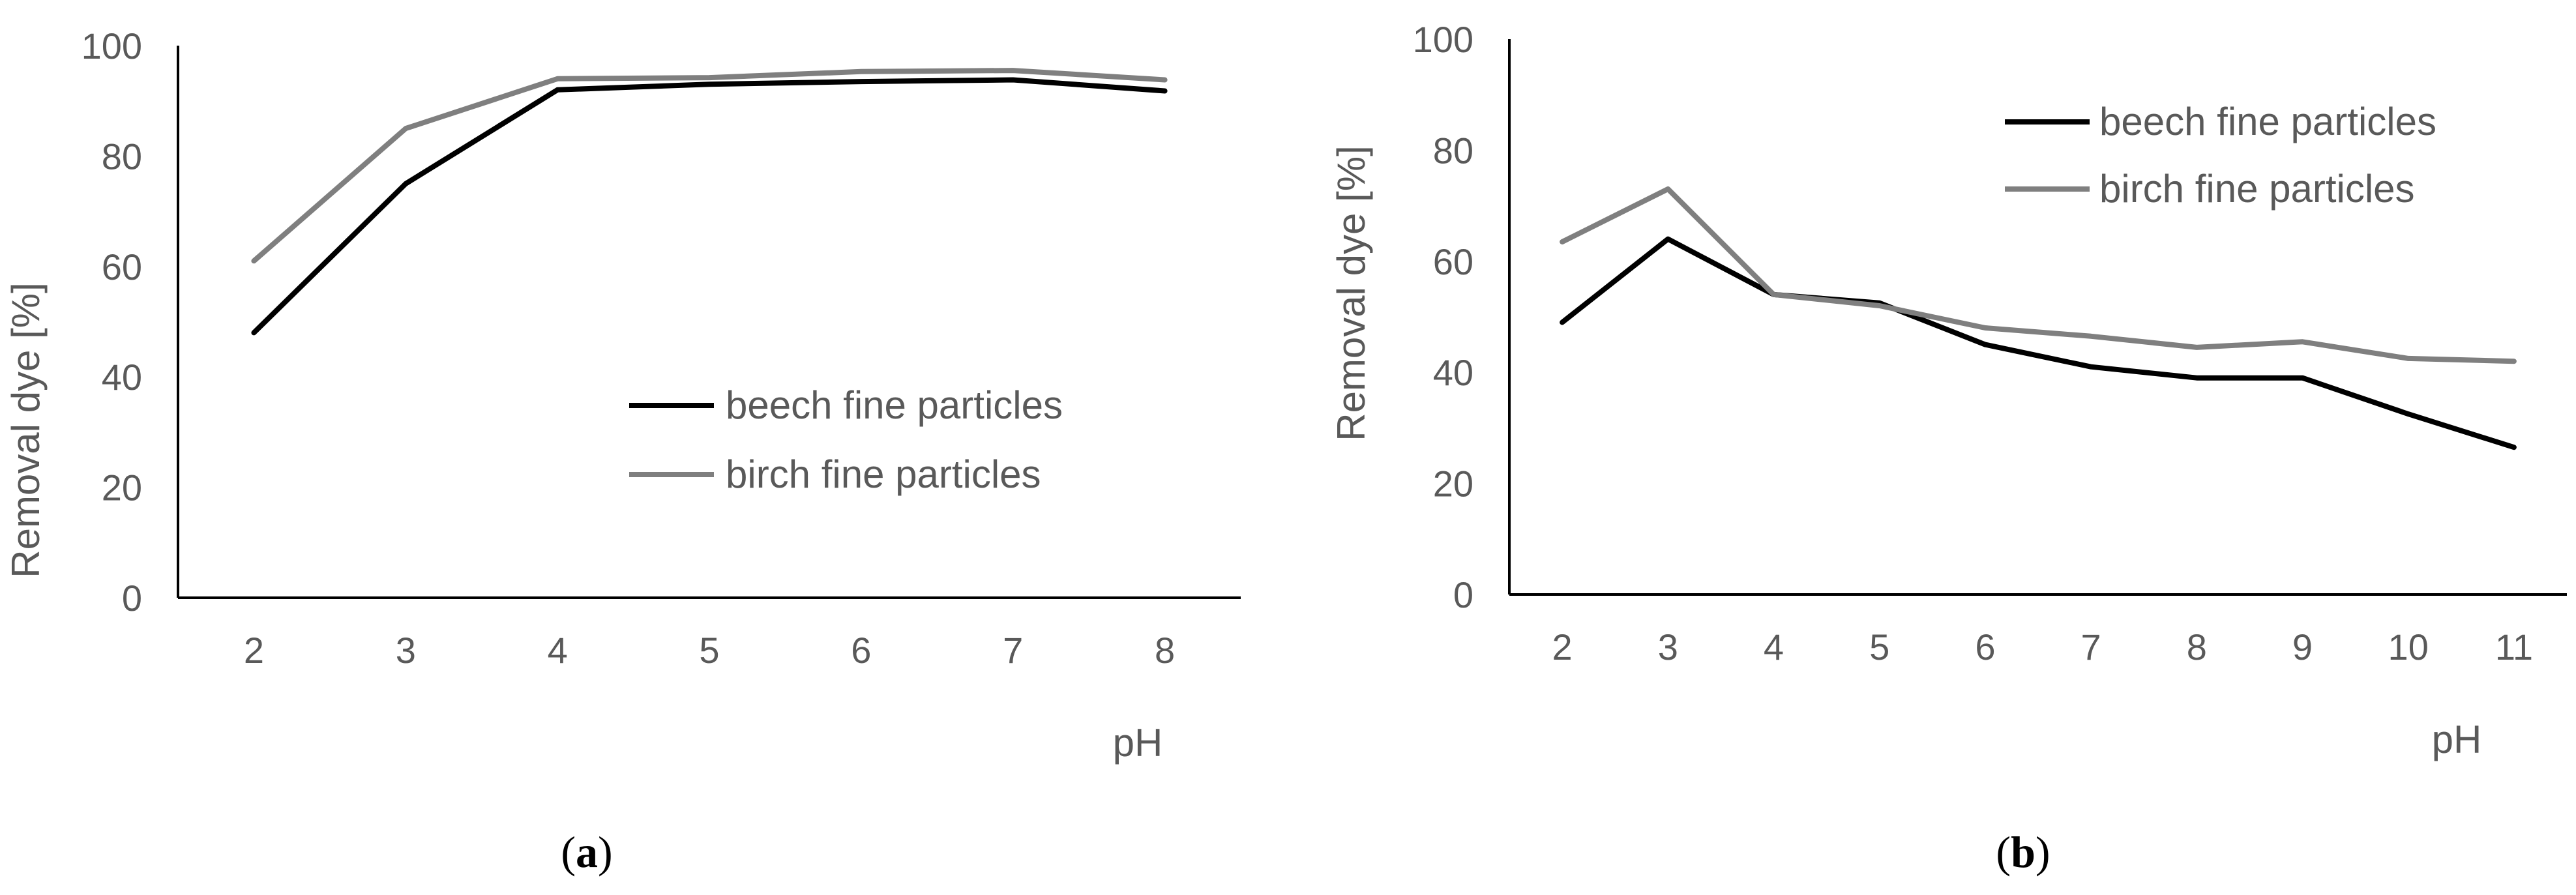 This screenshot has height=895, width=2576. Describe the element at coordinates (2408, 647) in the screenshot. I see `x-tick-label: 10` at that location.